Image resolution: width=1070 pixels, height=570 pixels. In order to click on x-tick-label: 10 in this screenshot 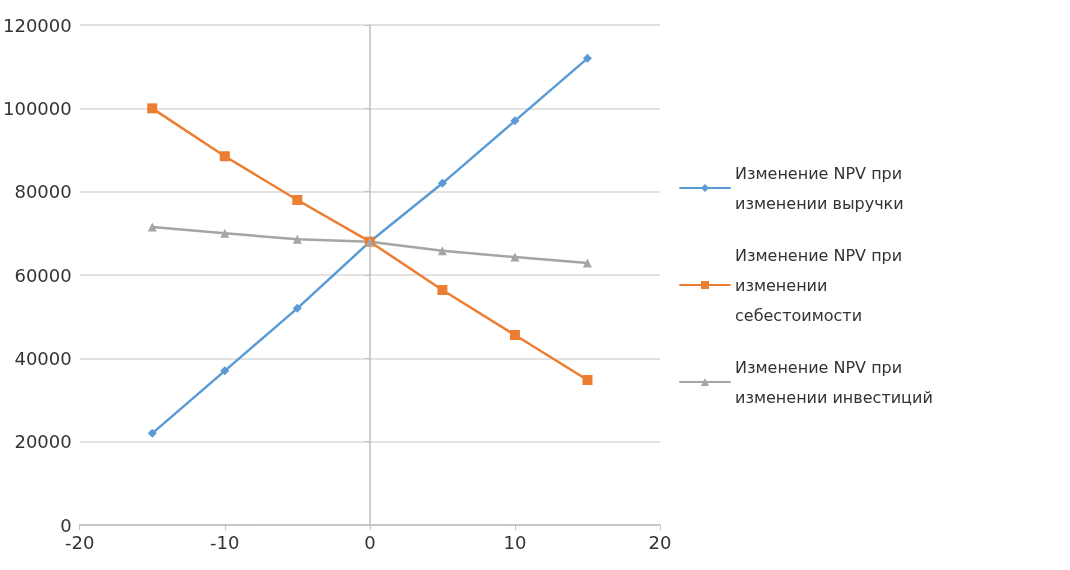, I will do `click(515, 542)`.